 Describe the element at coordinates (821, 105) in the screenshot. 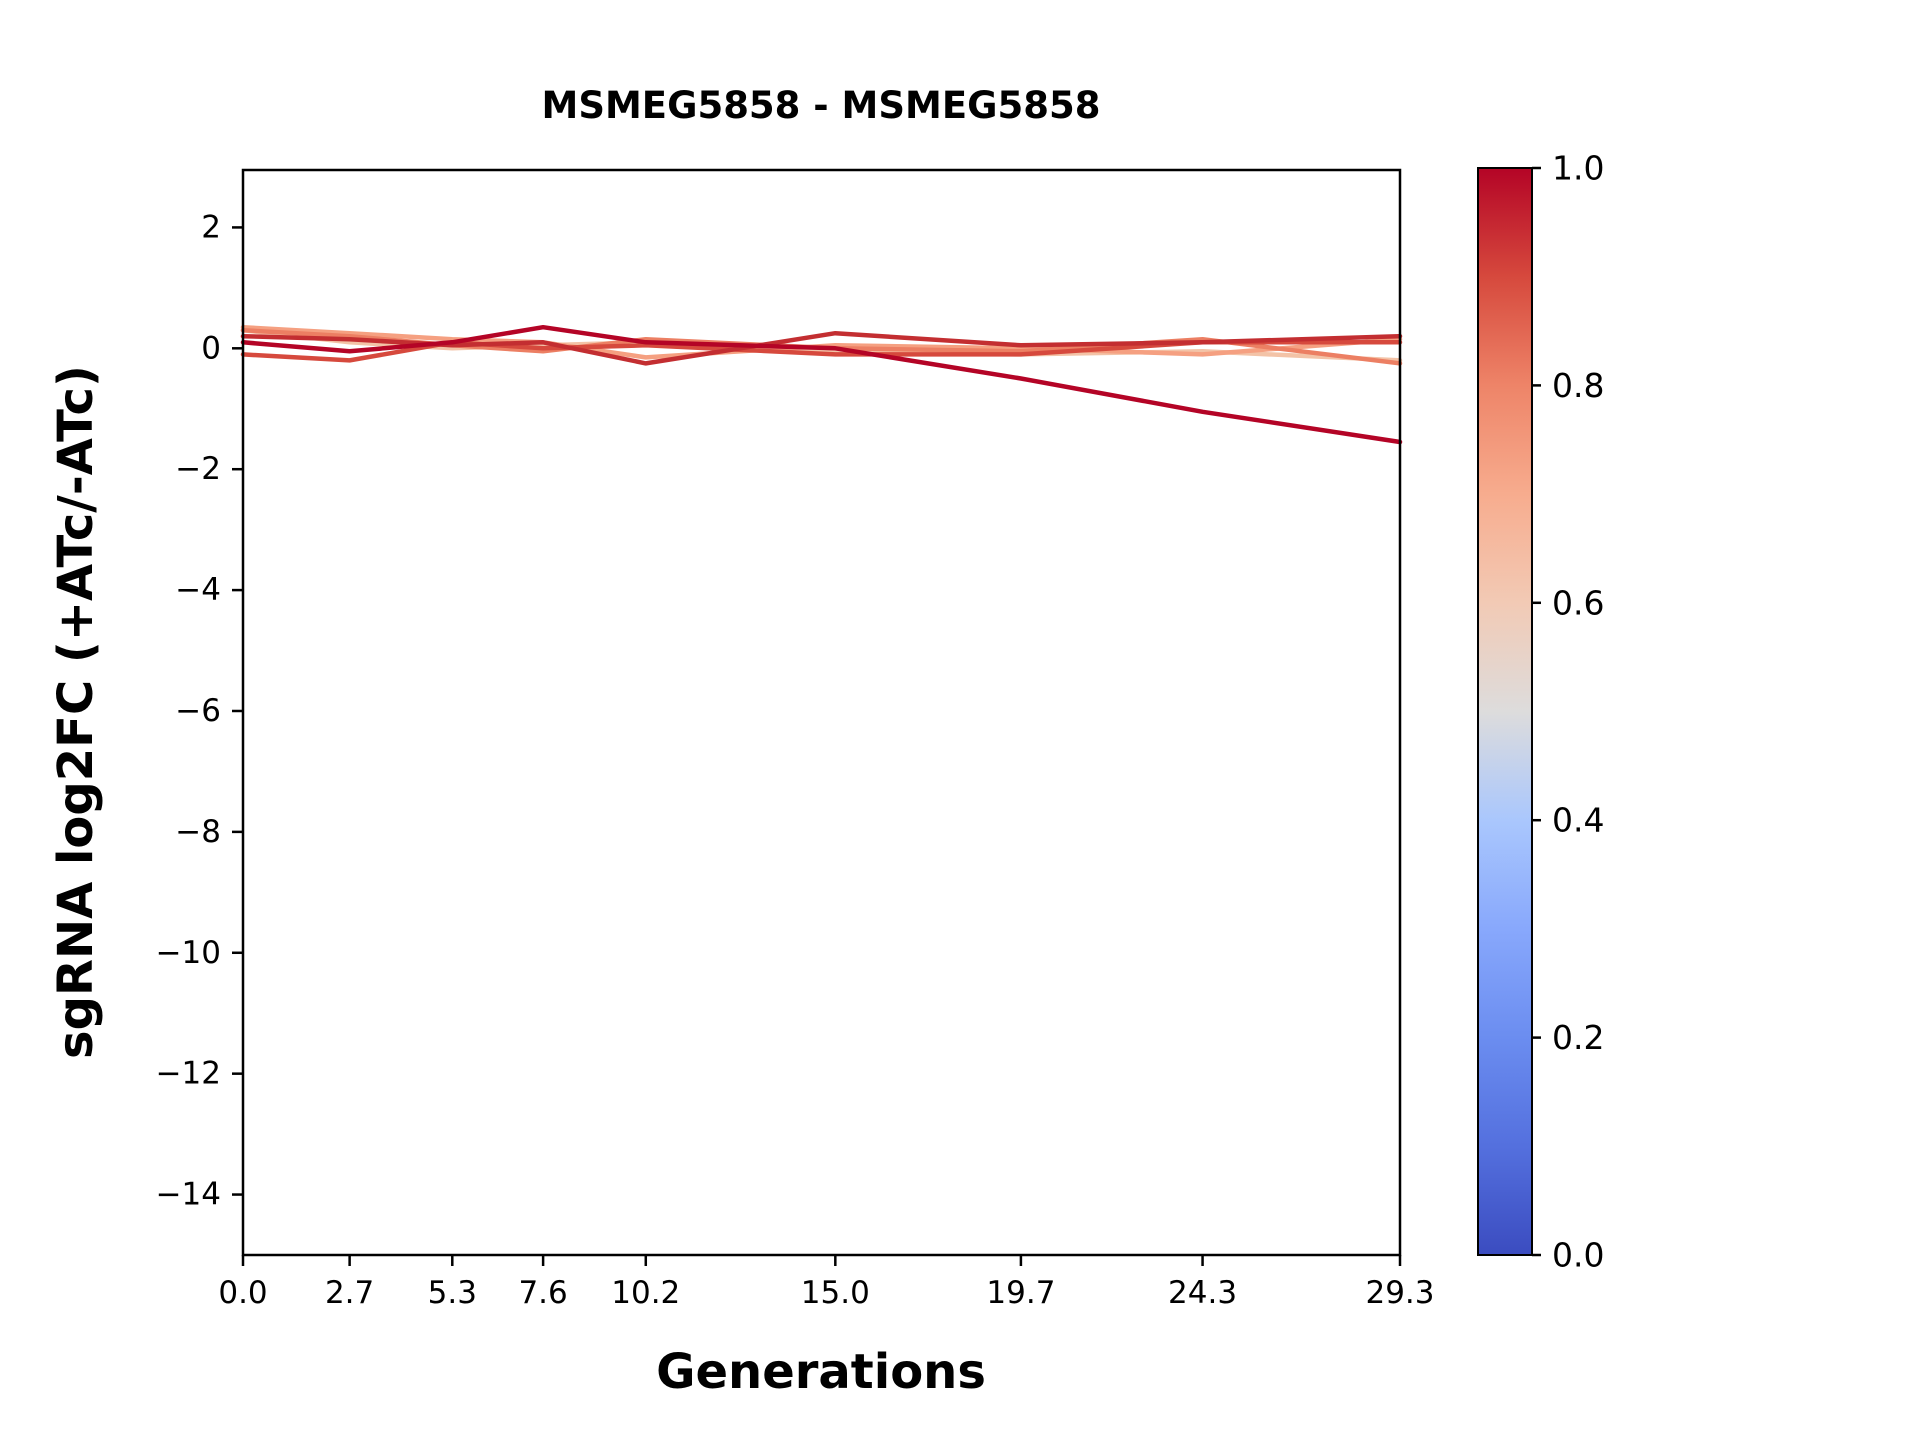

I see `chart-title: MSMEG5858 - MSMEG5858` at that location.